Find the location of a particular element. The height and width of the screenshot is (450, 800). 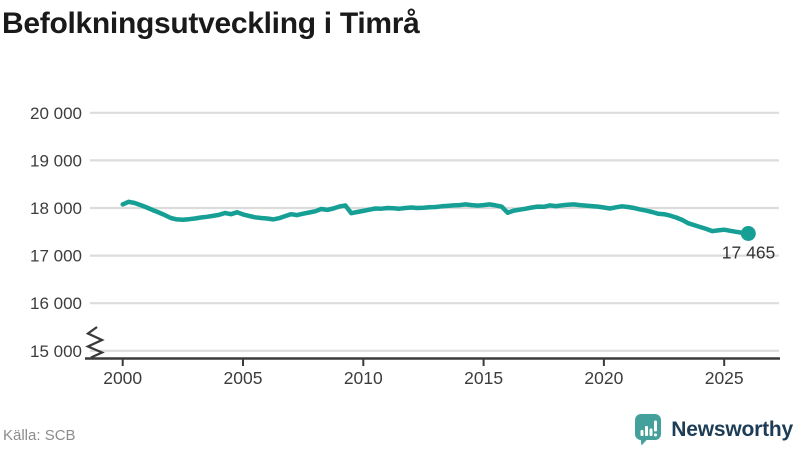

axis-break-icon is located at coordinates (95, 342).